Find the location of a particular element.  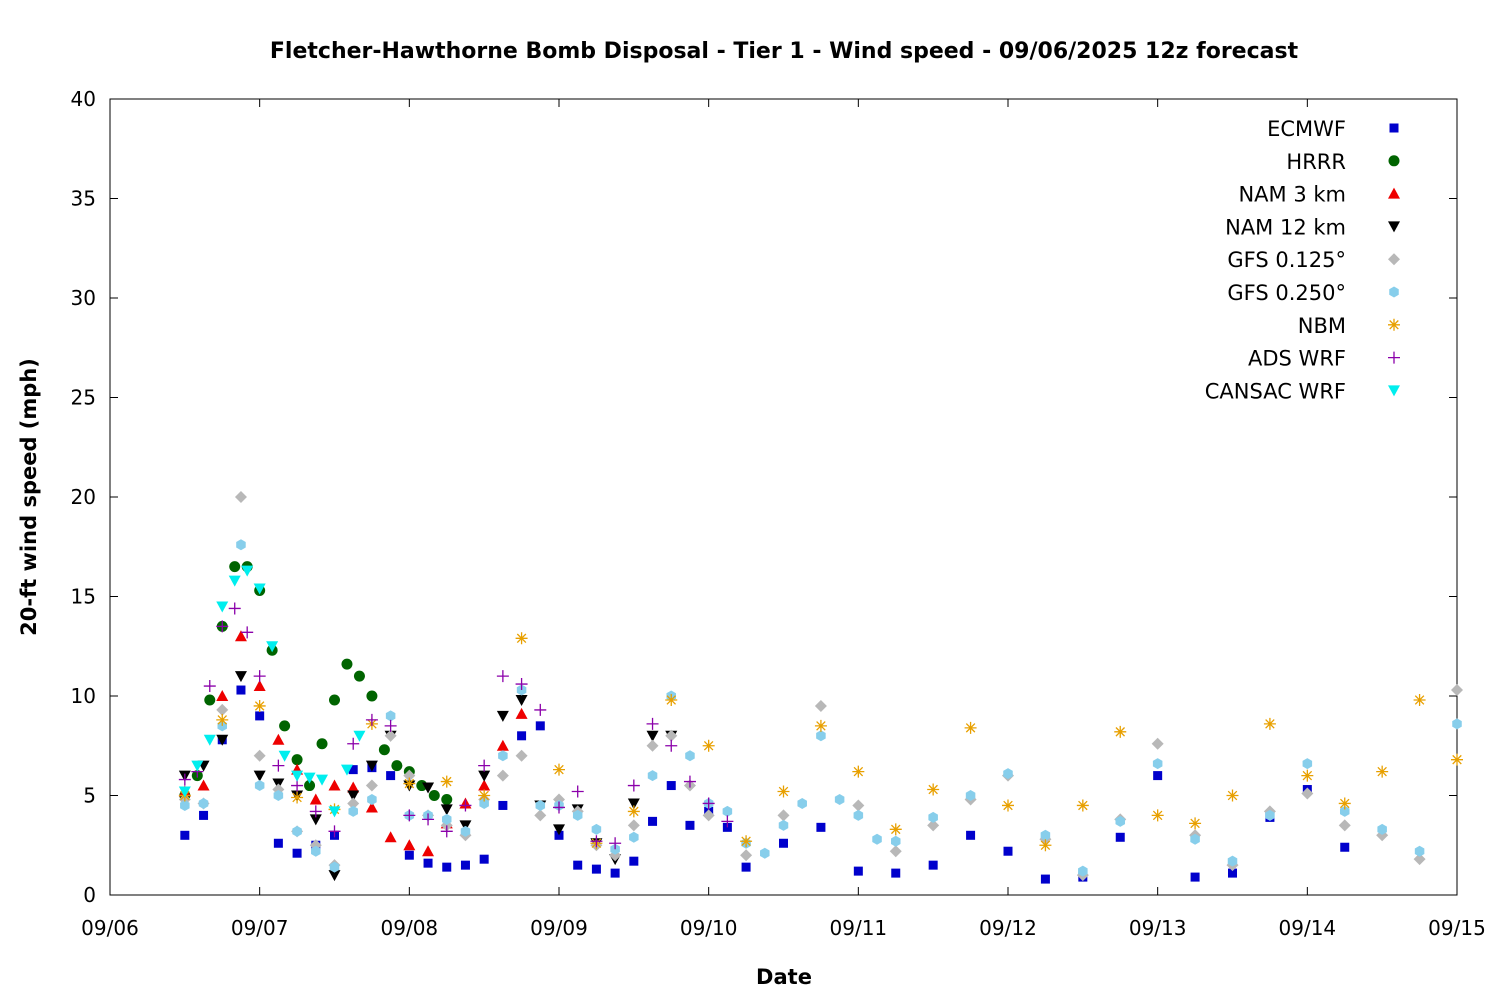

legend-label: HRRR is located at coordinates (1316, 162).